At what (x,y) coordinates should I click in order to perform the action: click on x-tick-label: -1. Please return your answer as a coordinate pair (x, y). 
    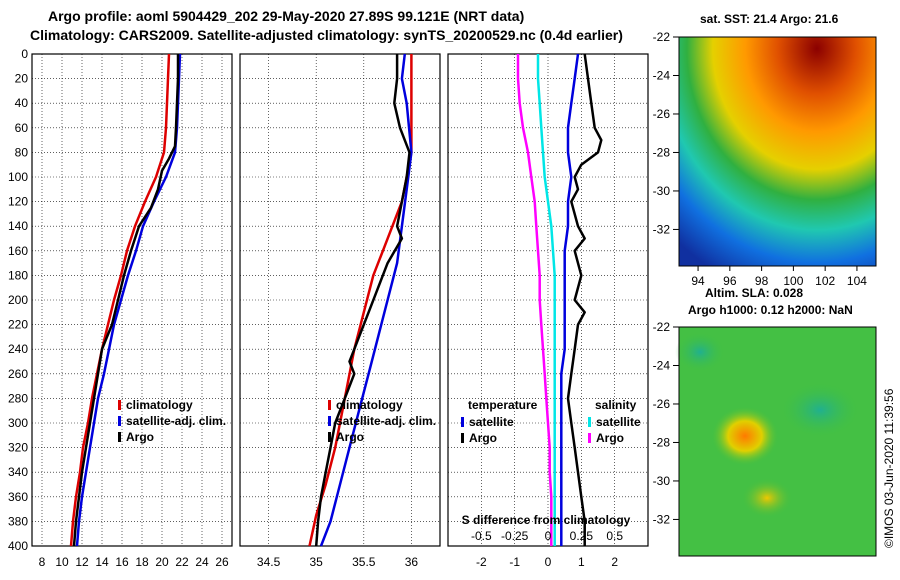
    Looking at the image, I should click on (514, 562).